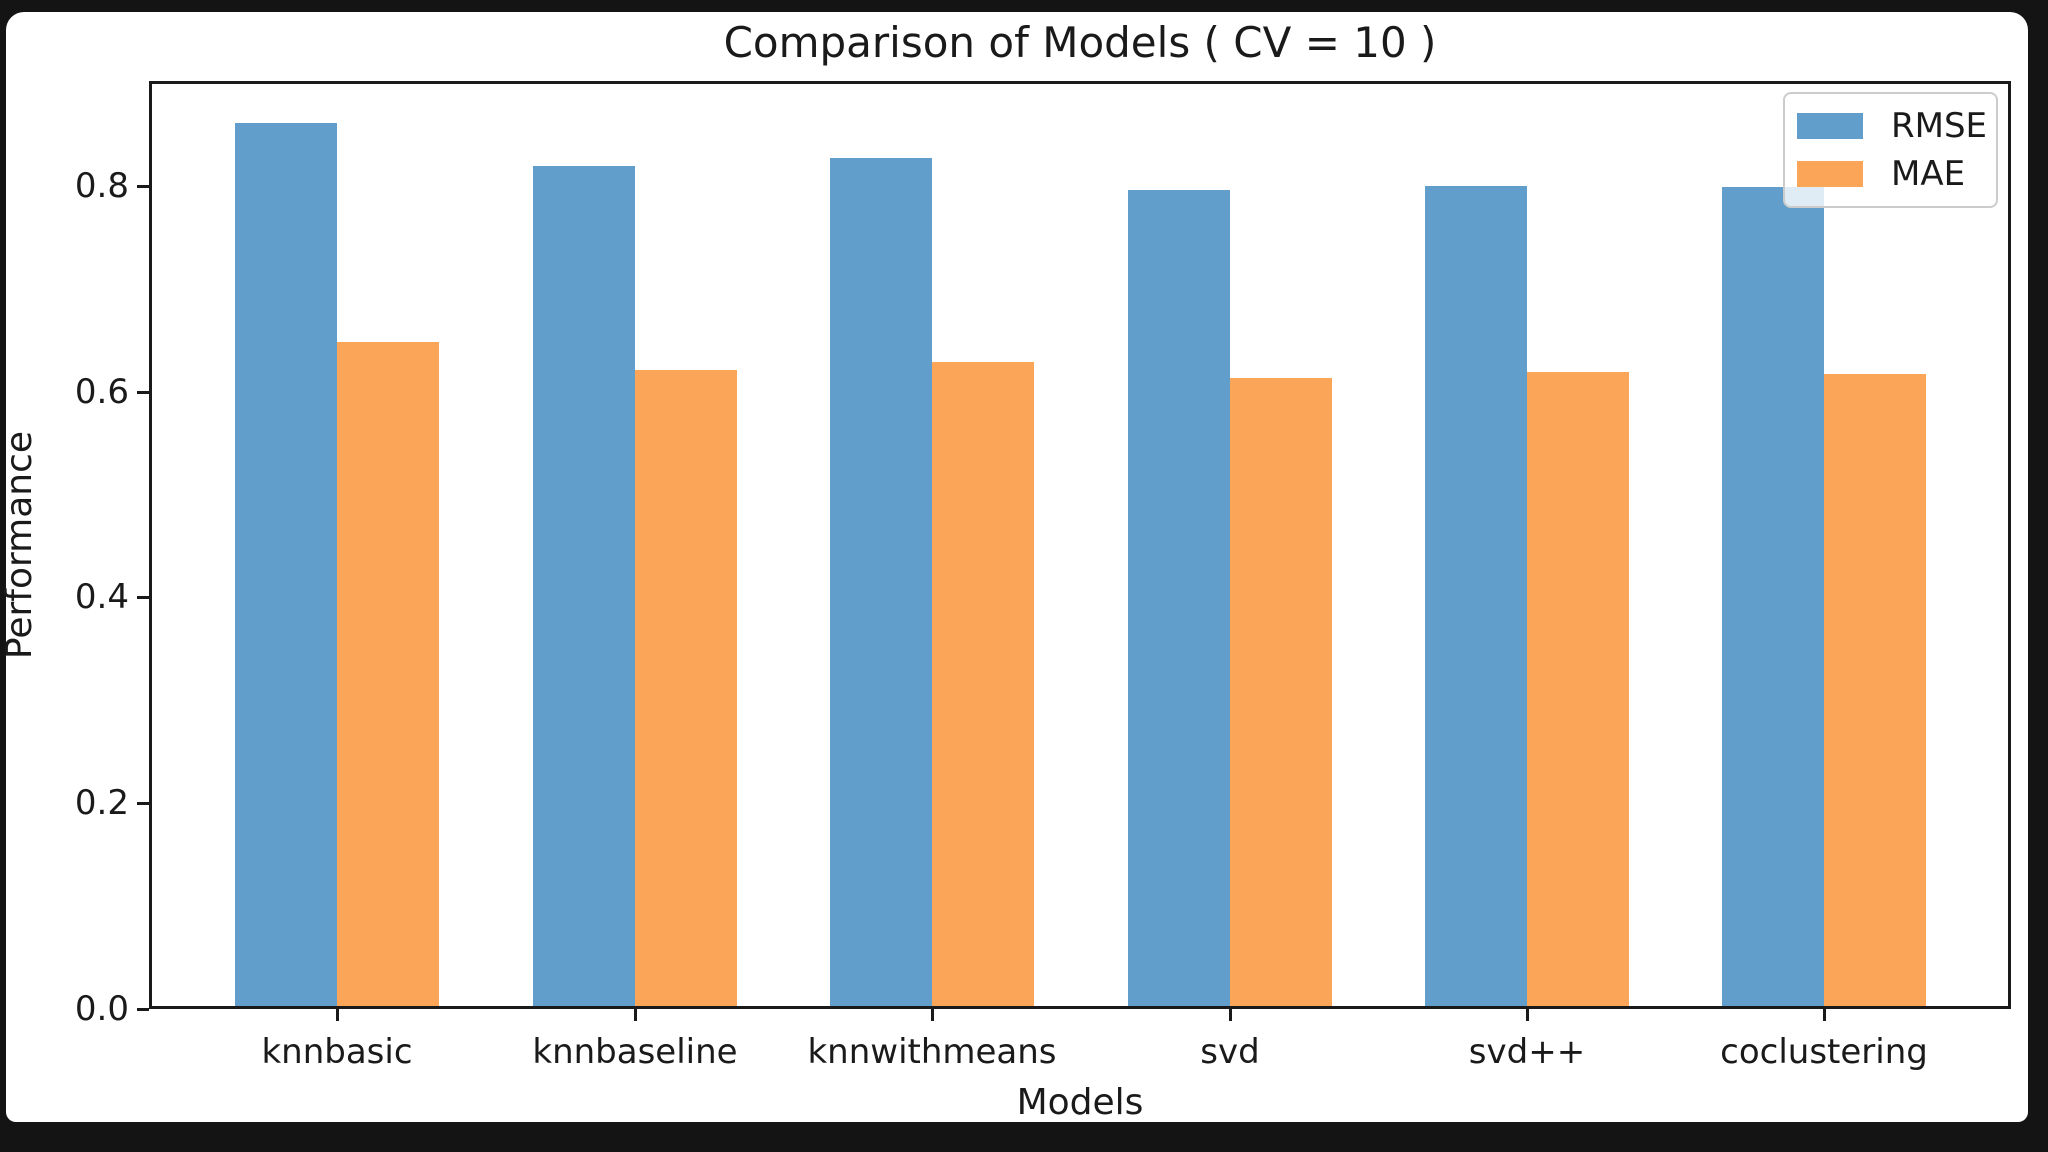 The height and width of the screenshot is (1152, 2048). Describe the element at coordinates (932, 1052) in the screenshot. I see `x-tick-label-knnwithmeans: knnwithmeans` at that location.